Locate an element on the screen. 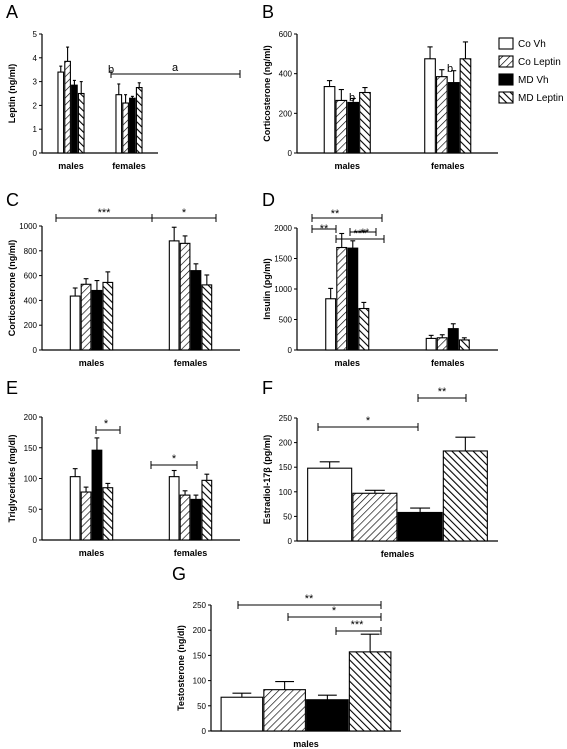 The image size is (567, 749). panel-label: A is located at coordinates (12, 12).